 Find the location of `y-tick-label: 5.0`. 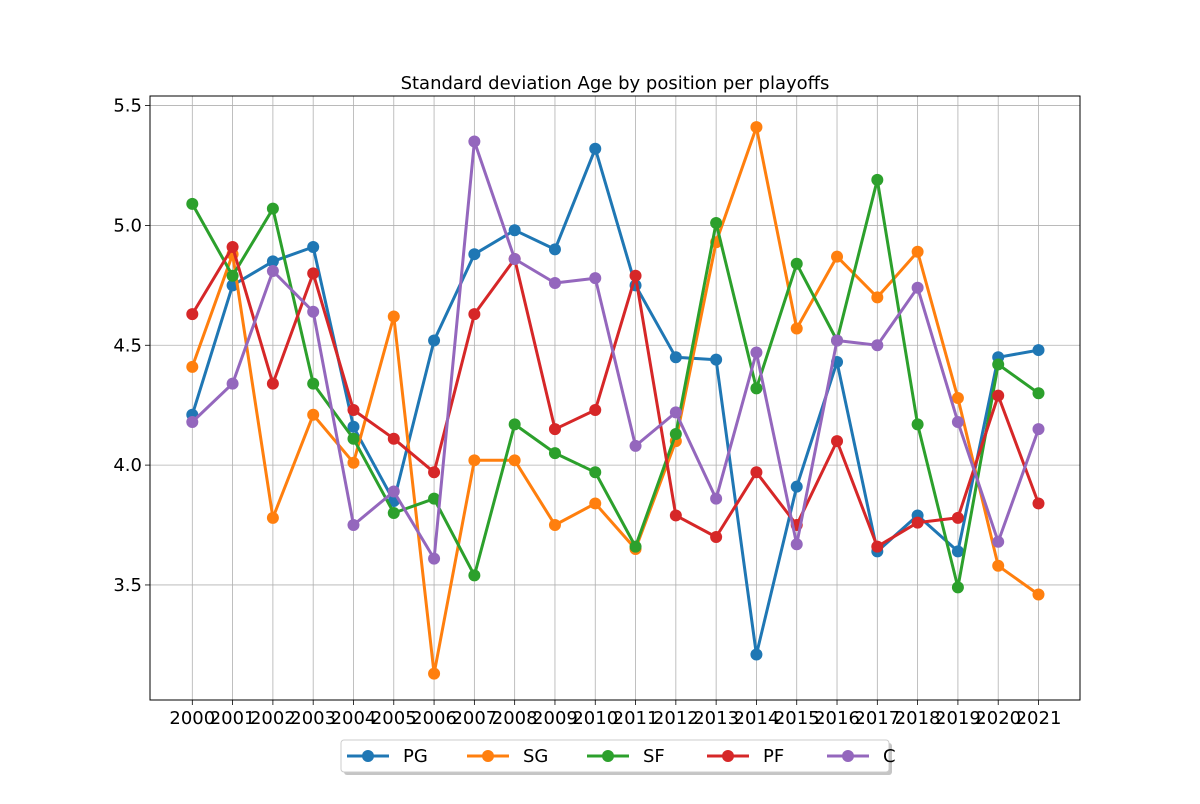

y-tick-label: 5.0 is located at coordinates (127, 225).